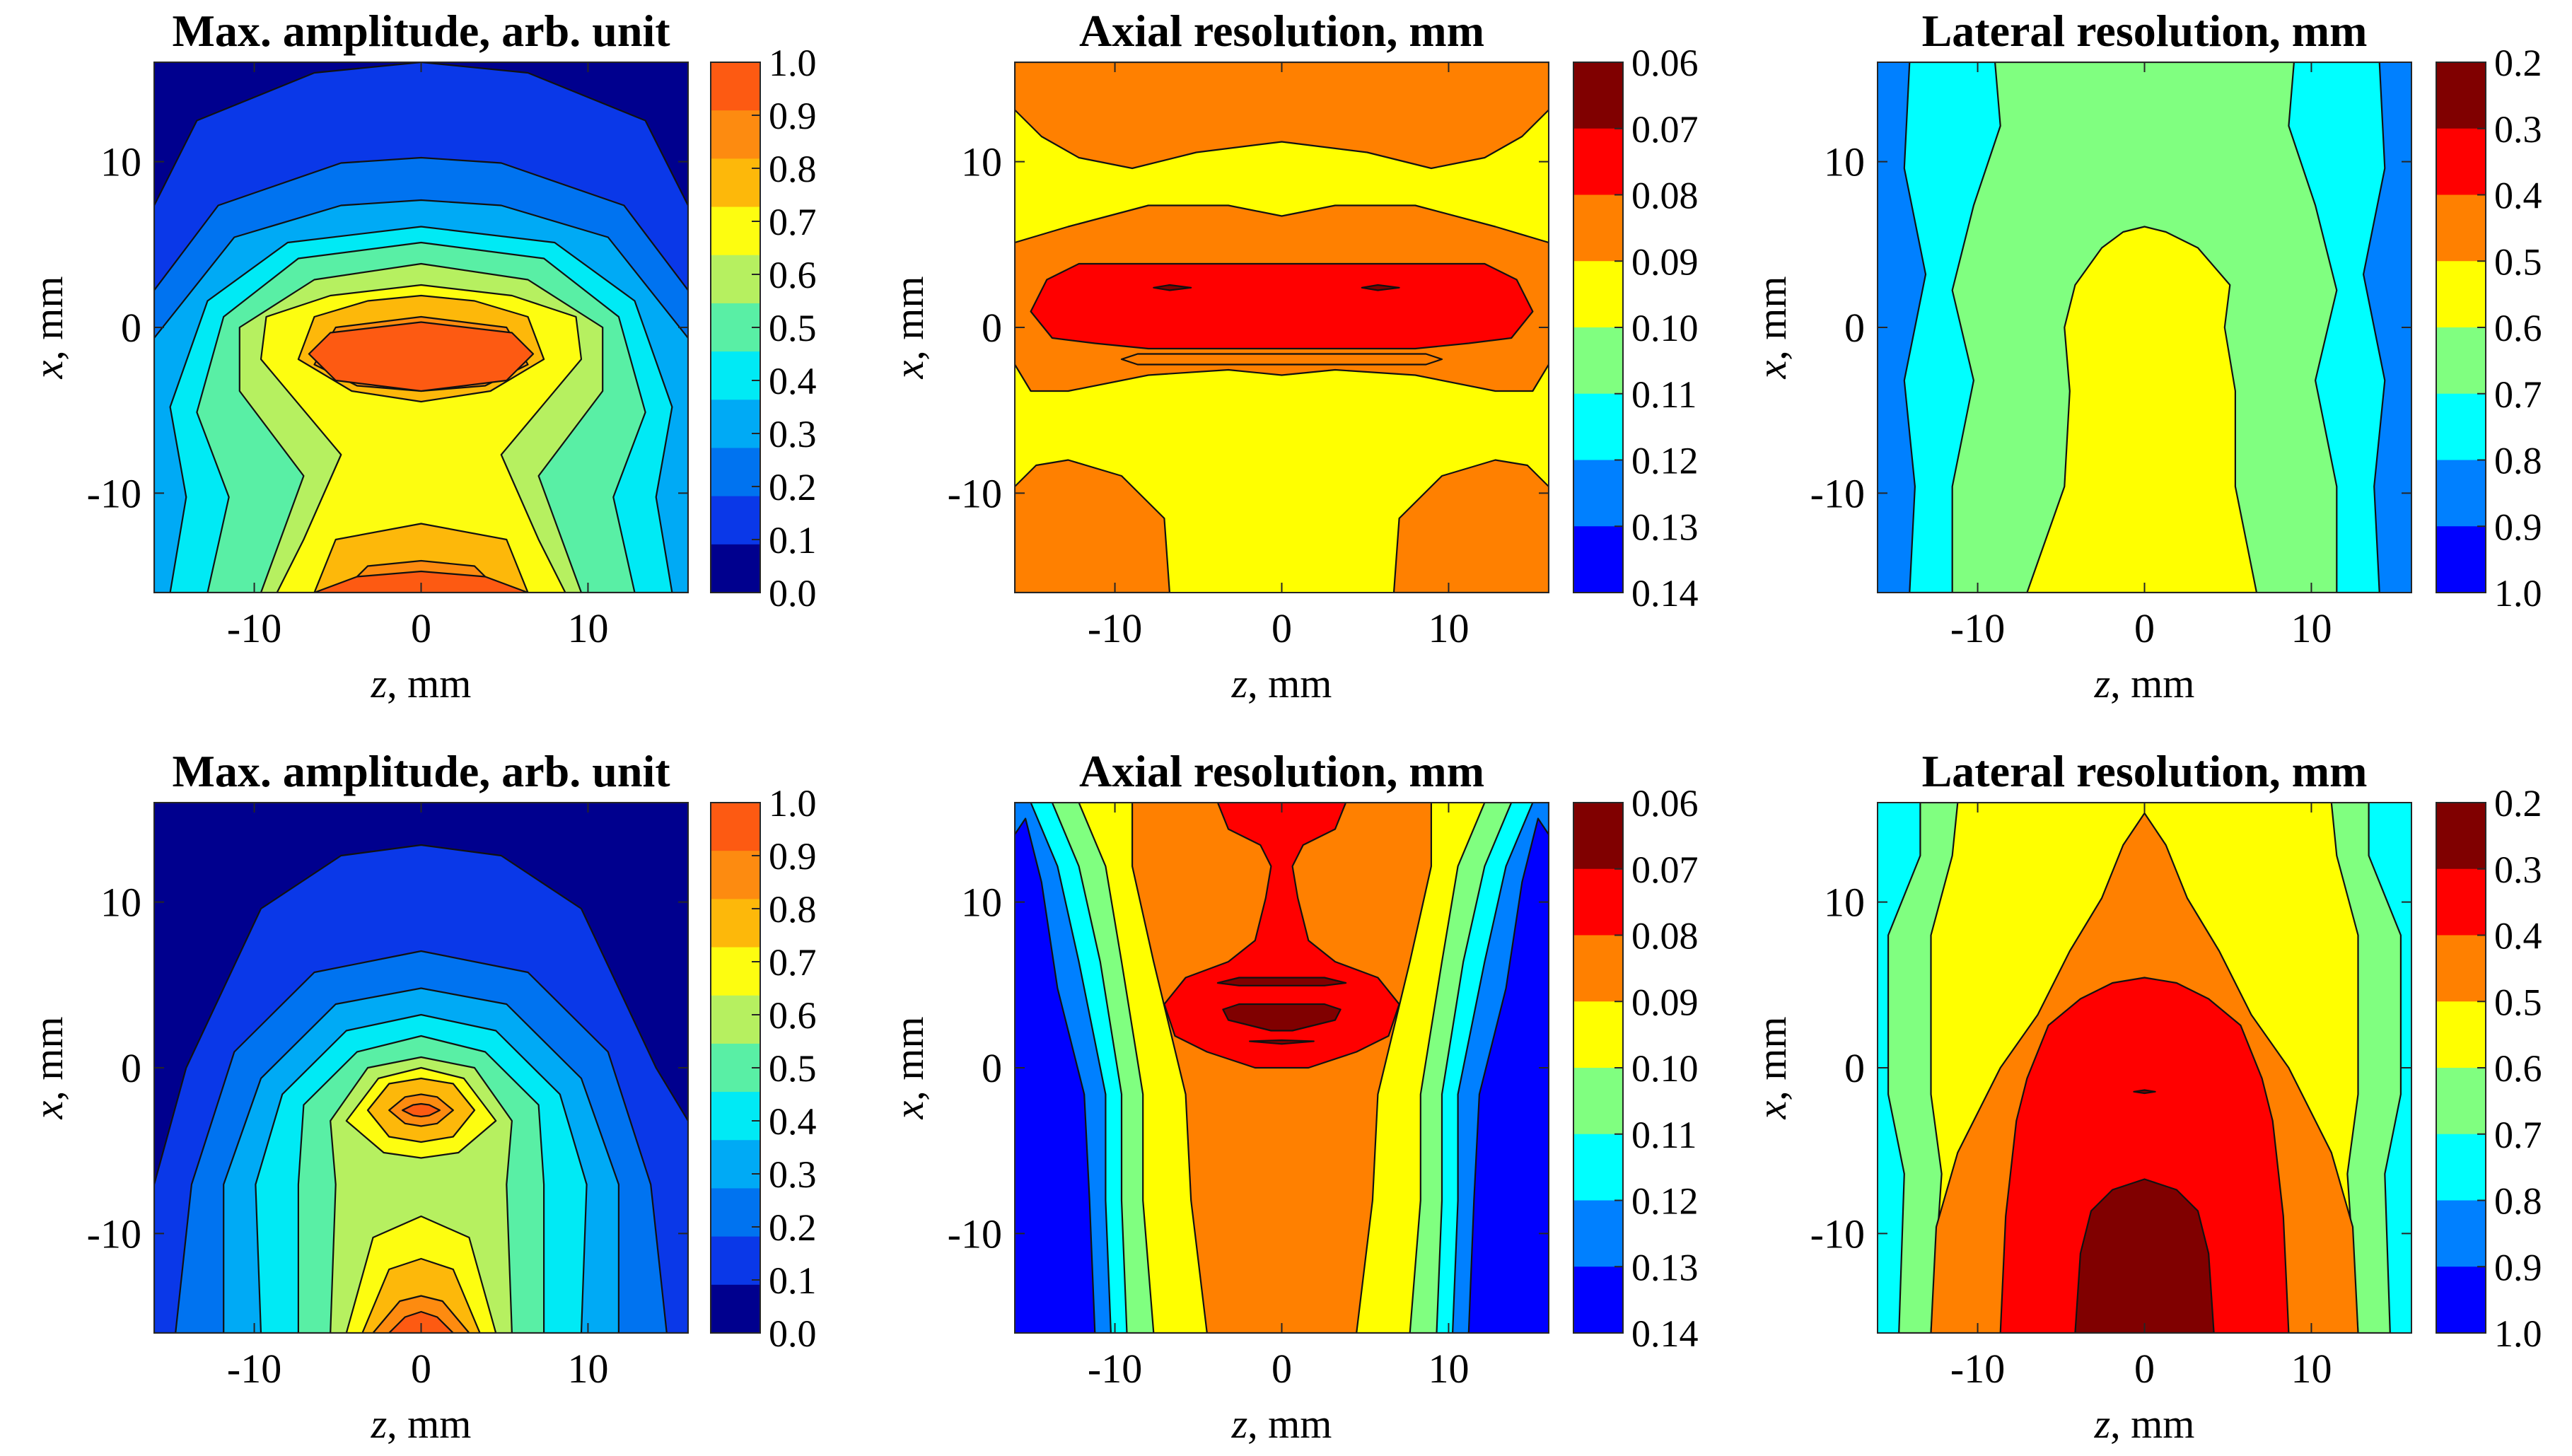 Image resolution: width=2572 pixels, height=1456 pixels. Describe the element at coordinates (793, 434) in the screenshot. I see `colorbar-label: 0.3` at that location.